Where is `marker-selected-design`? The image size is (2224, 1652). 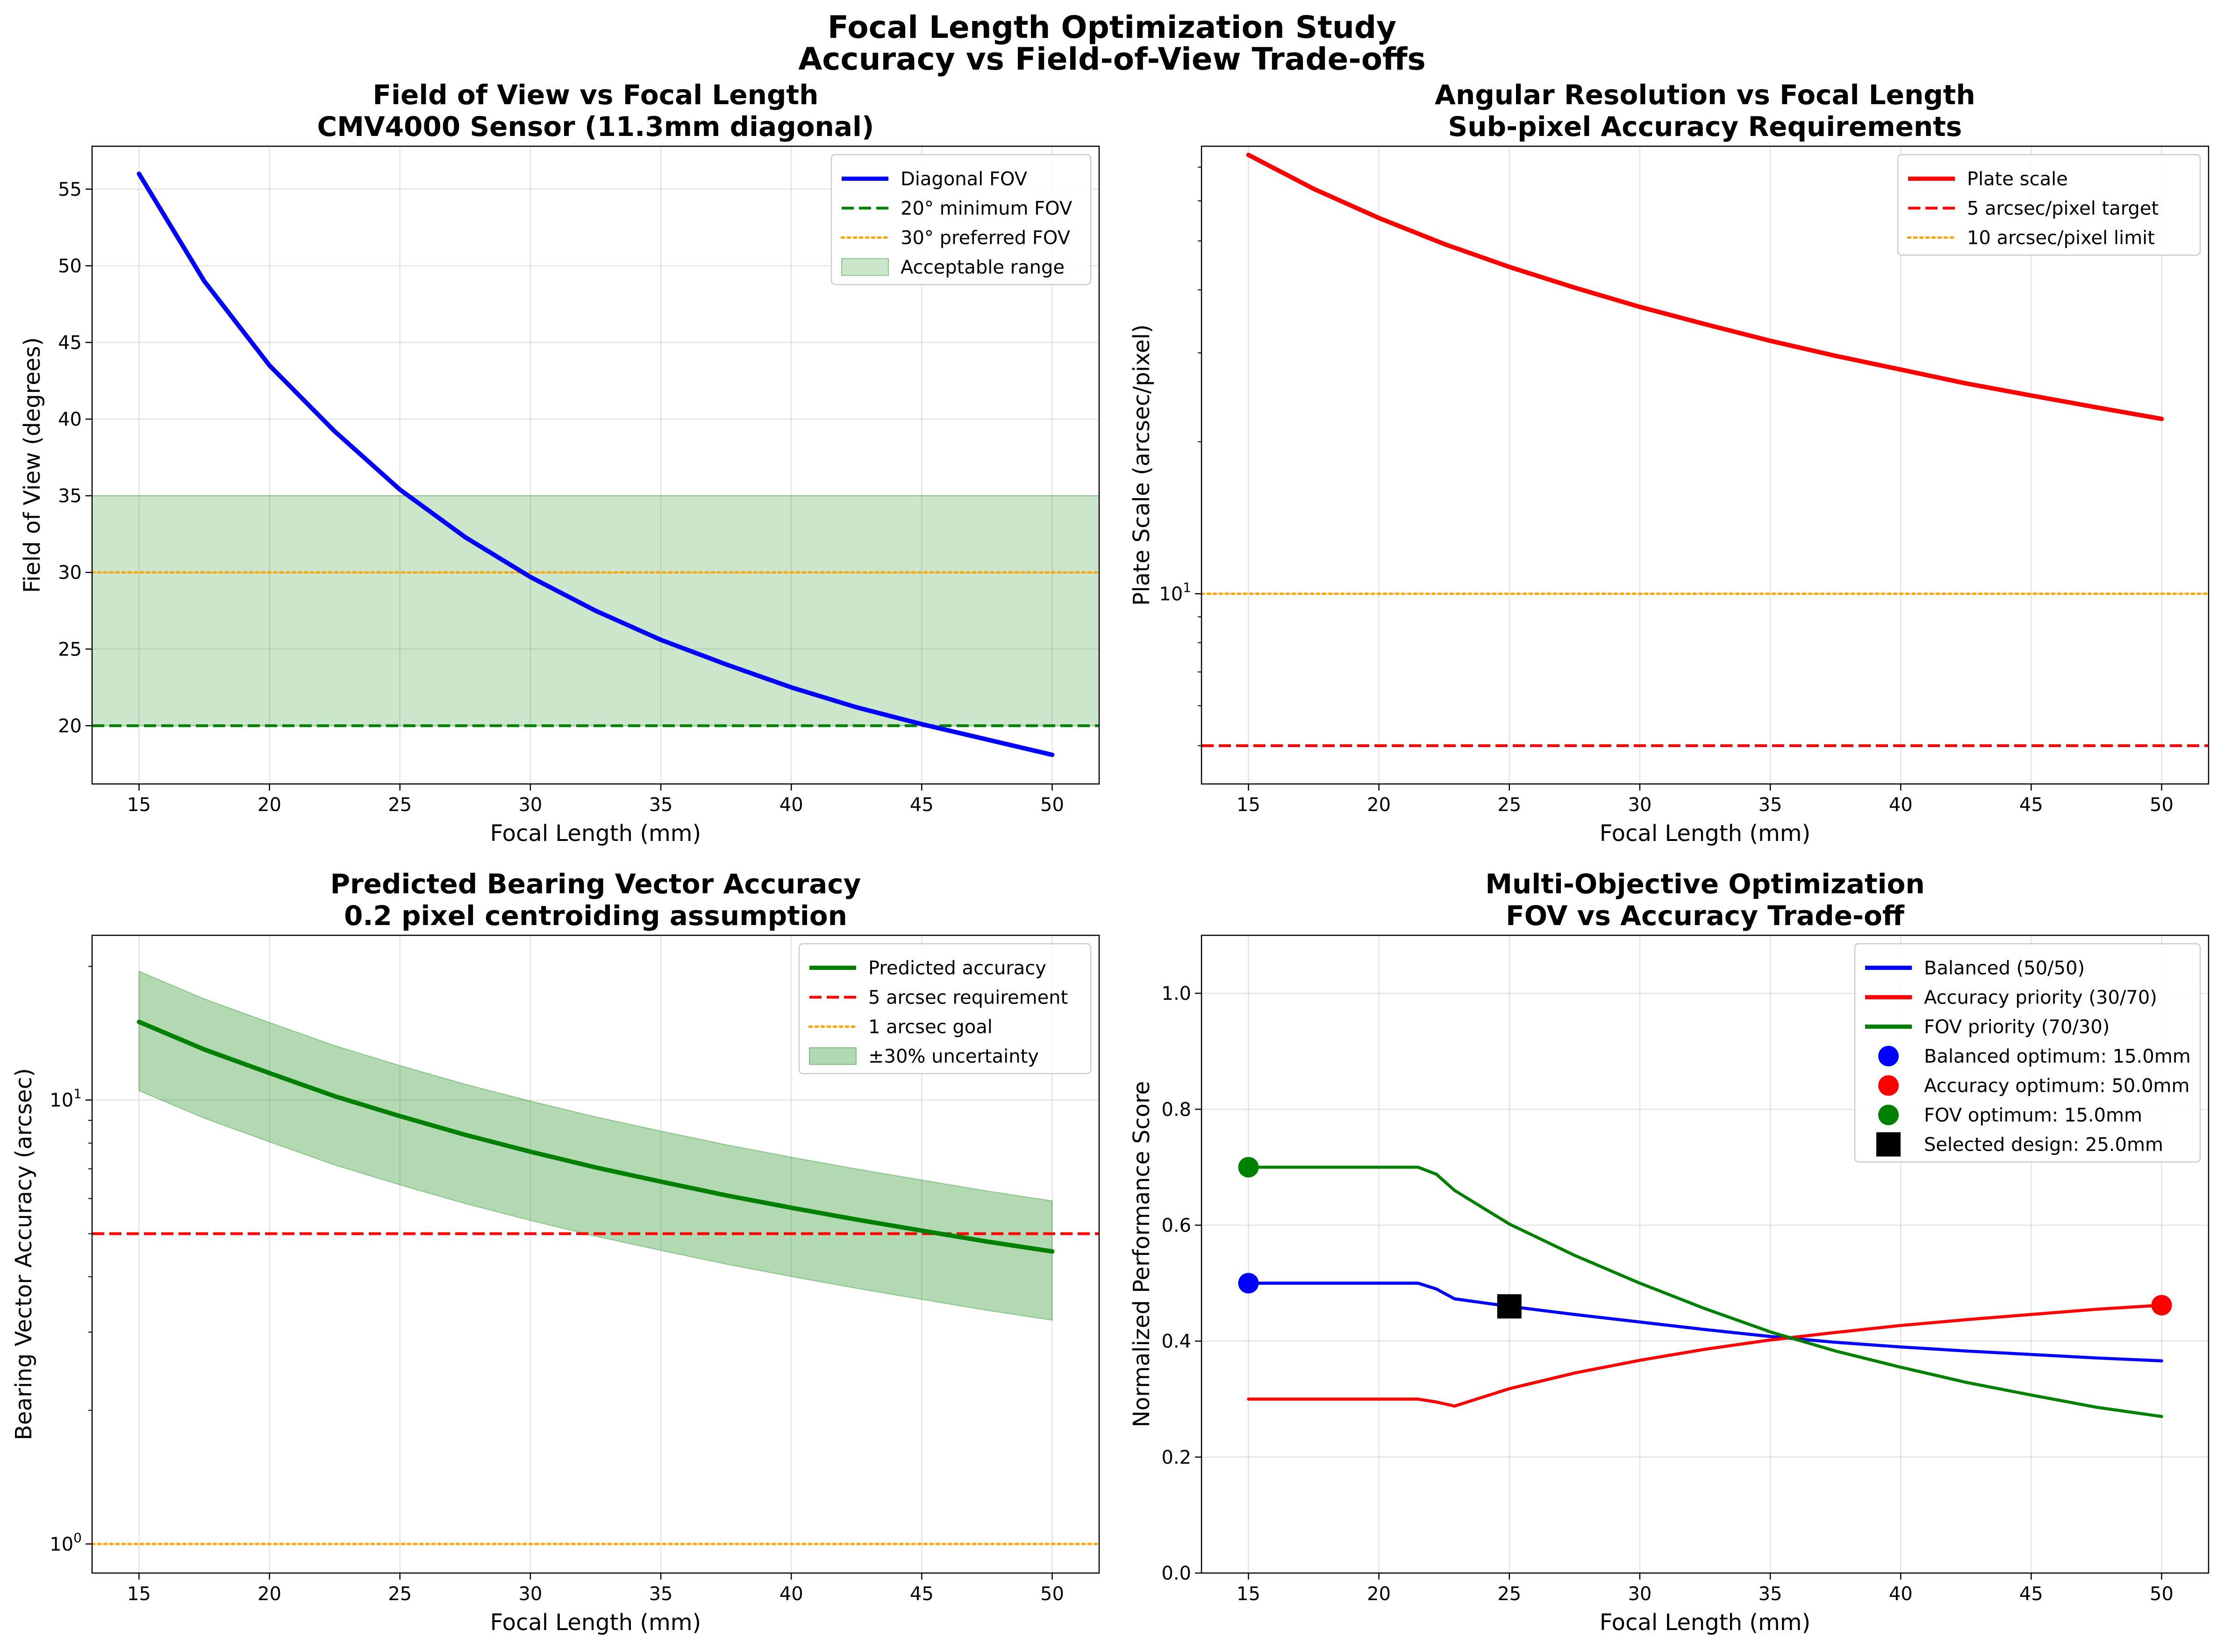
marker-selected-design is located at coordinates (1510, 1307).